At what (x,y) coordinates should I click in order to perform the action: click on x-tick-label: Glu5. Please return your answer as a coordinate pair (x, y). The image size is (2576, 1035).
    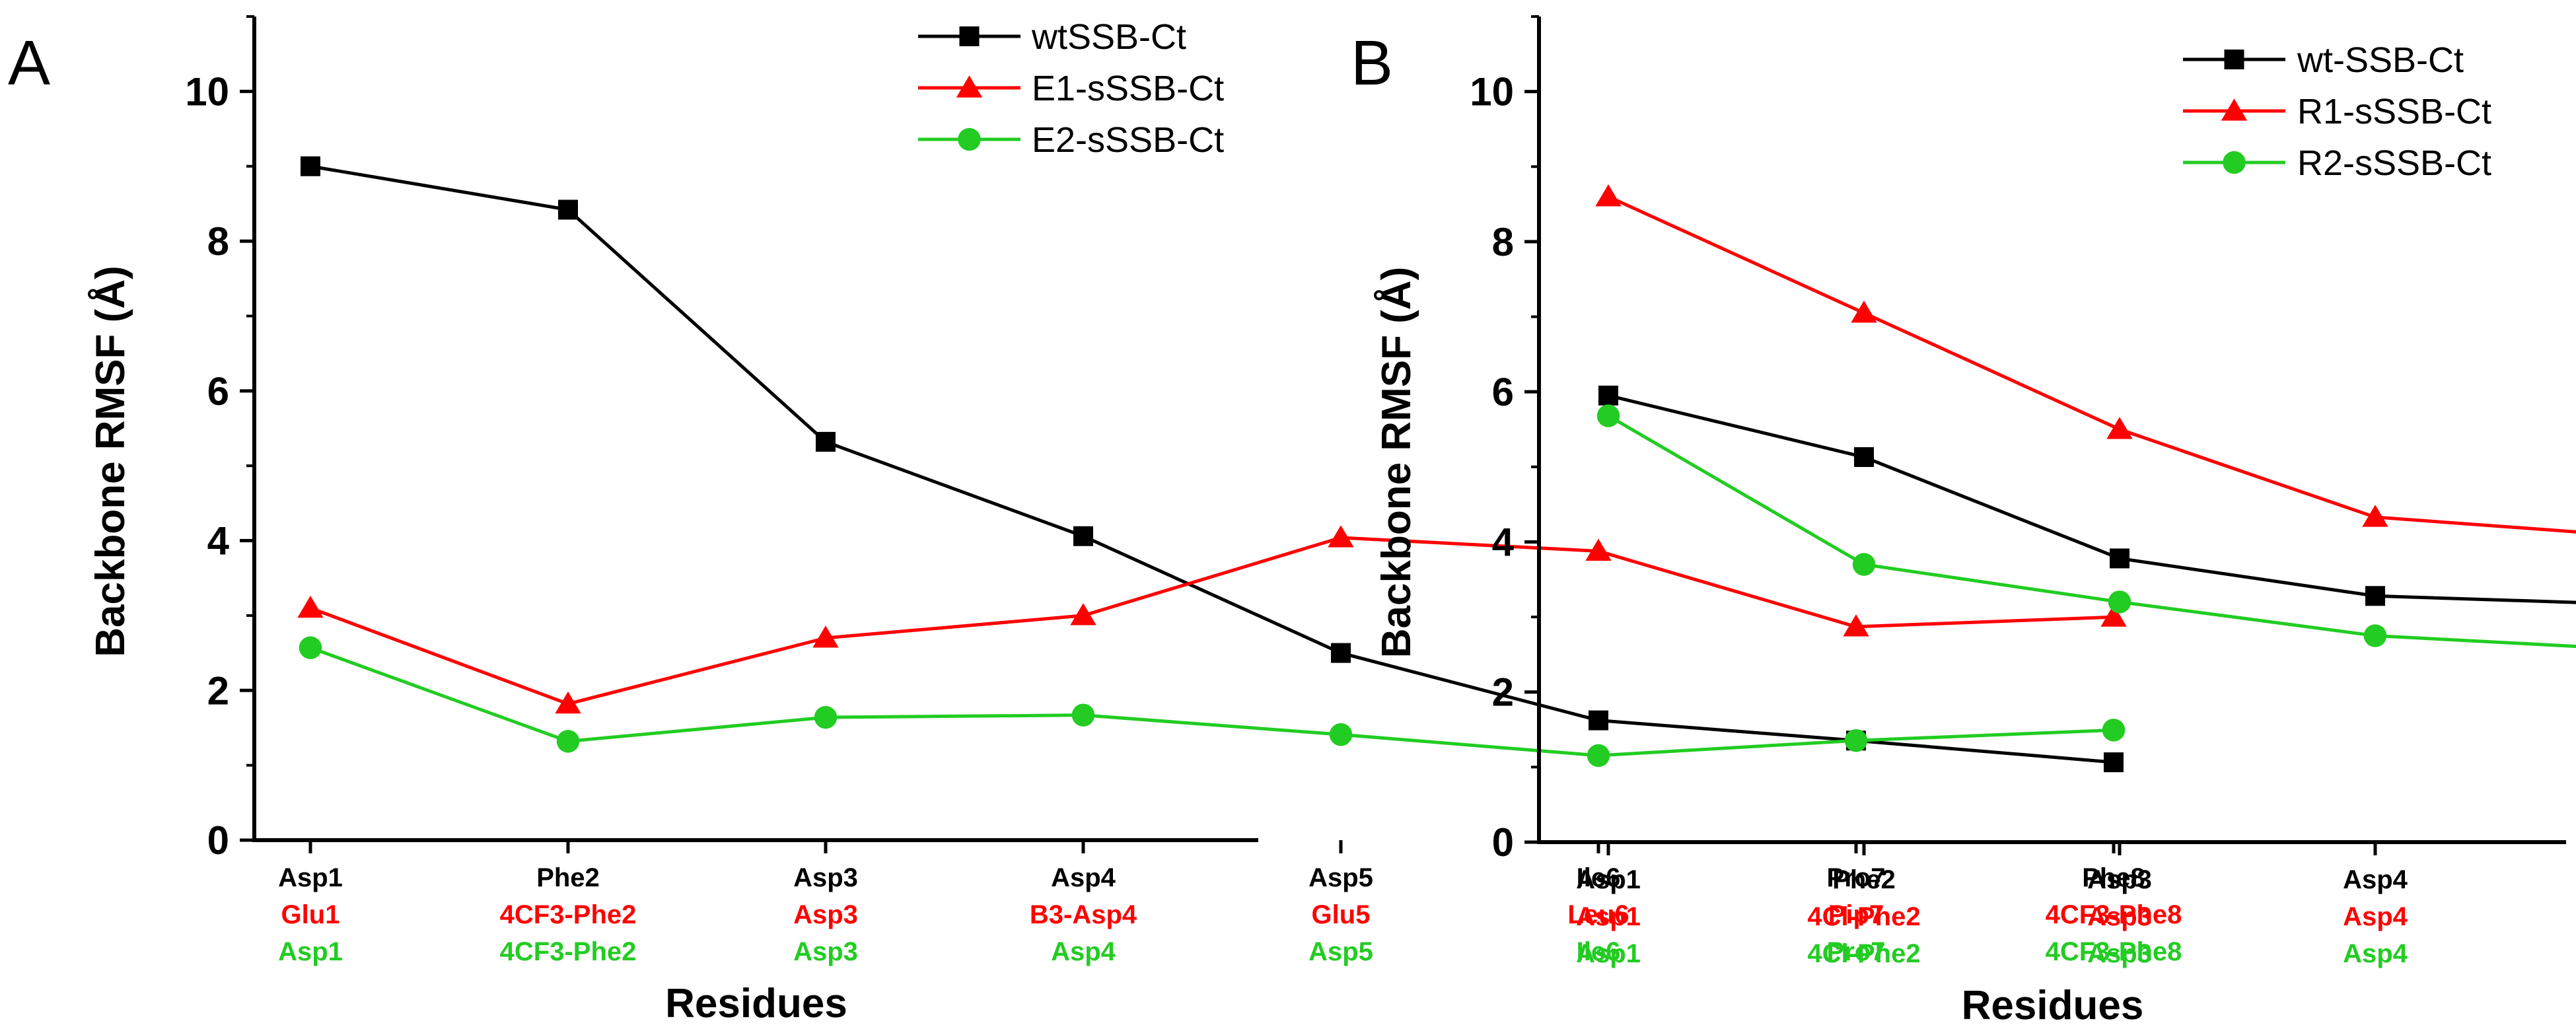
    Looking at the image, I should click on (1342, 914).